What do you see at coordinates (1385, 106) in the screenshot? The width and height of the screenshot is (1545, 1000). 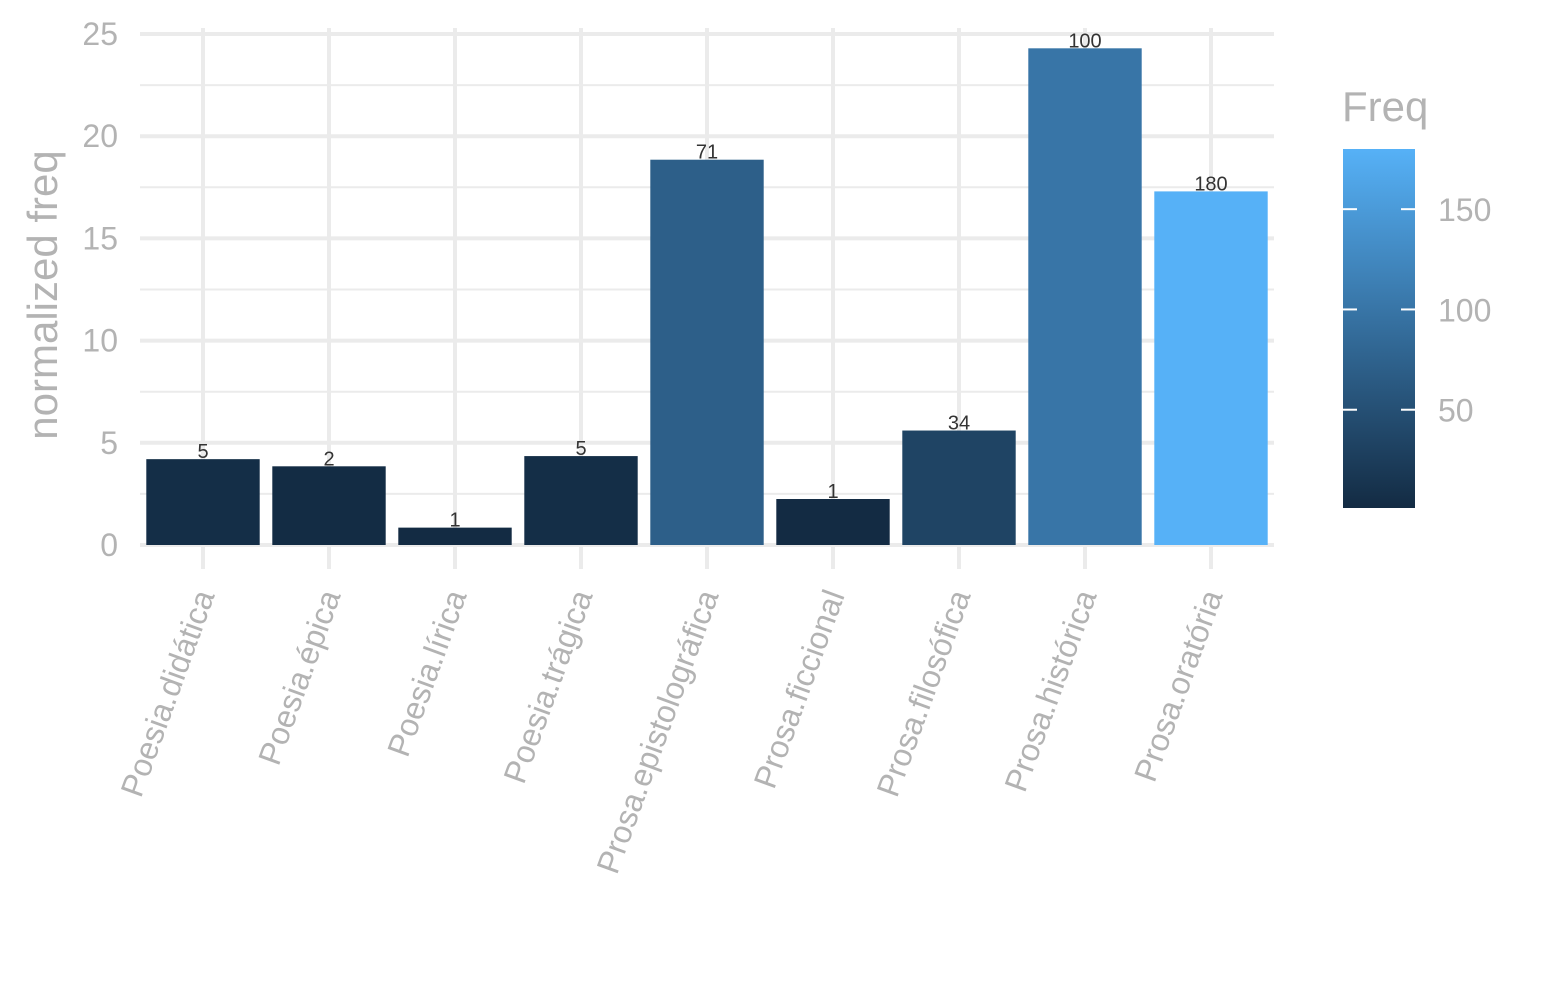 I see `legend-title: Freq` at bounding box center [1385, 106].